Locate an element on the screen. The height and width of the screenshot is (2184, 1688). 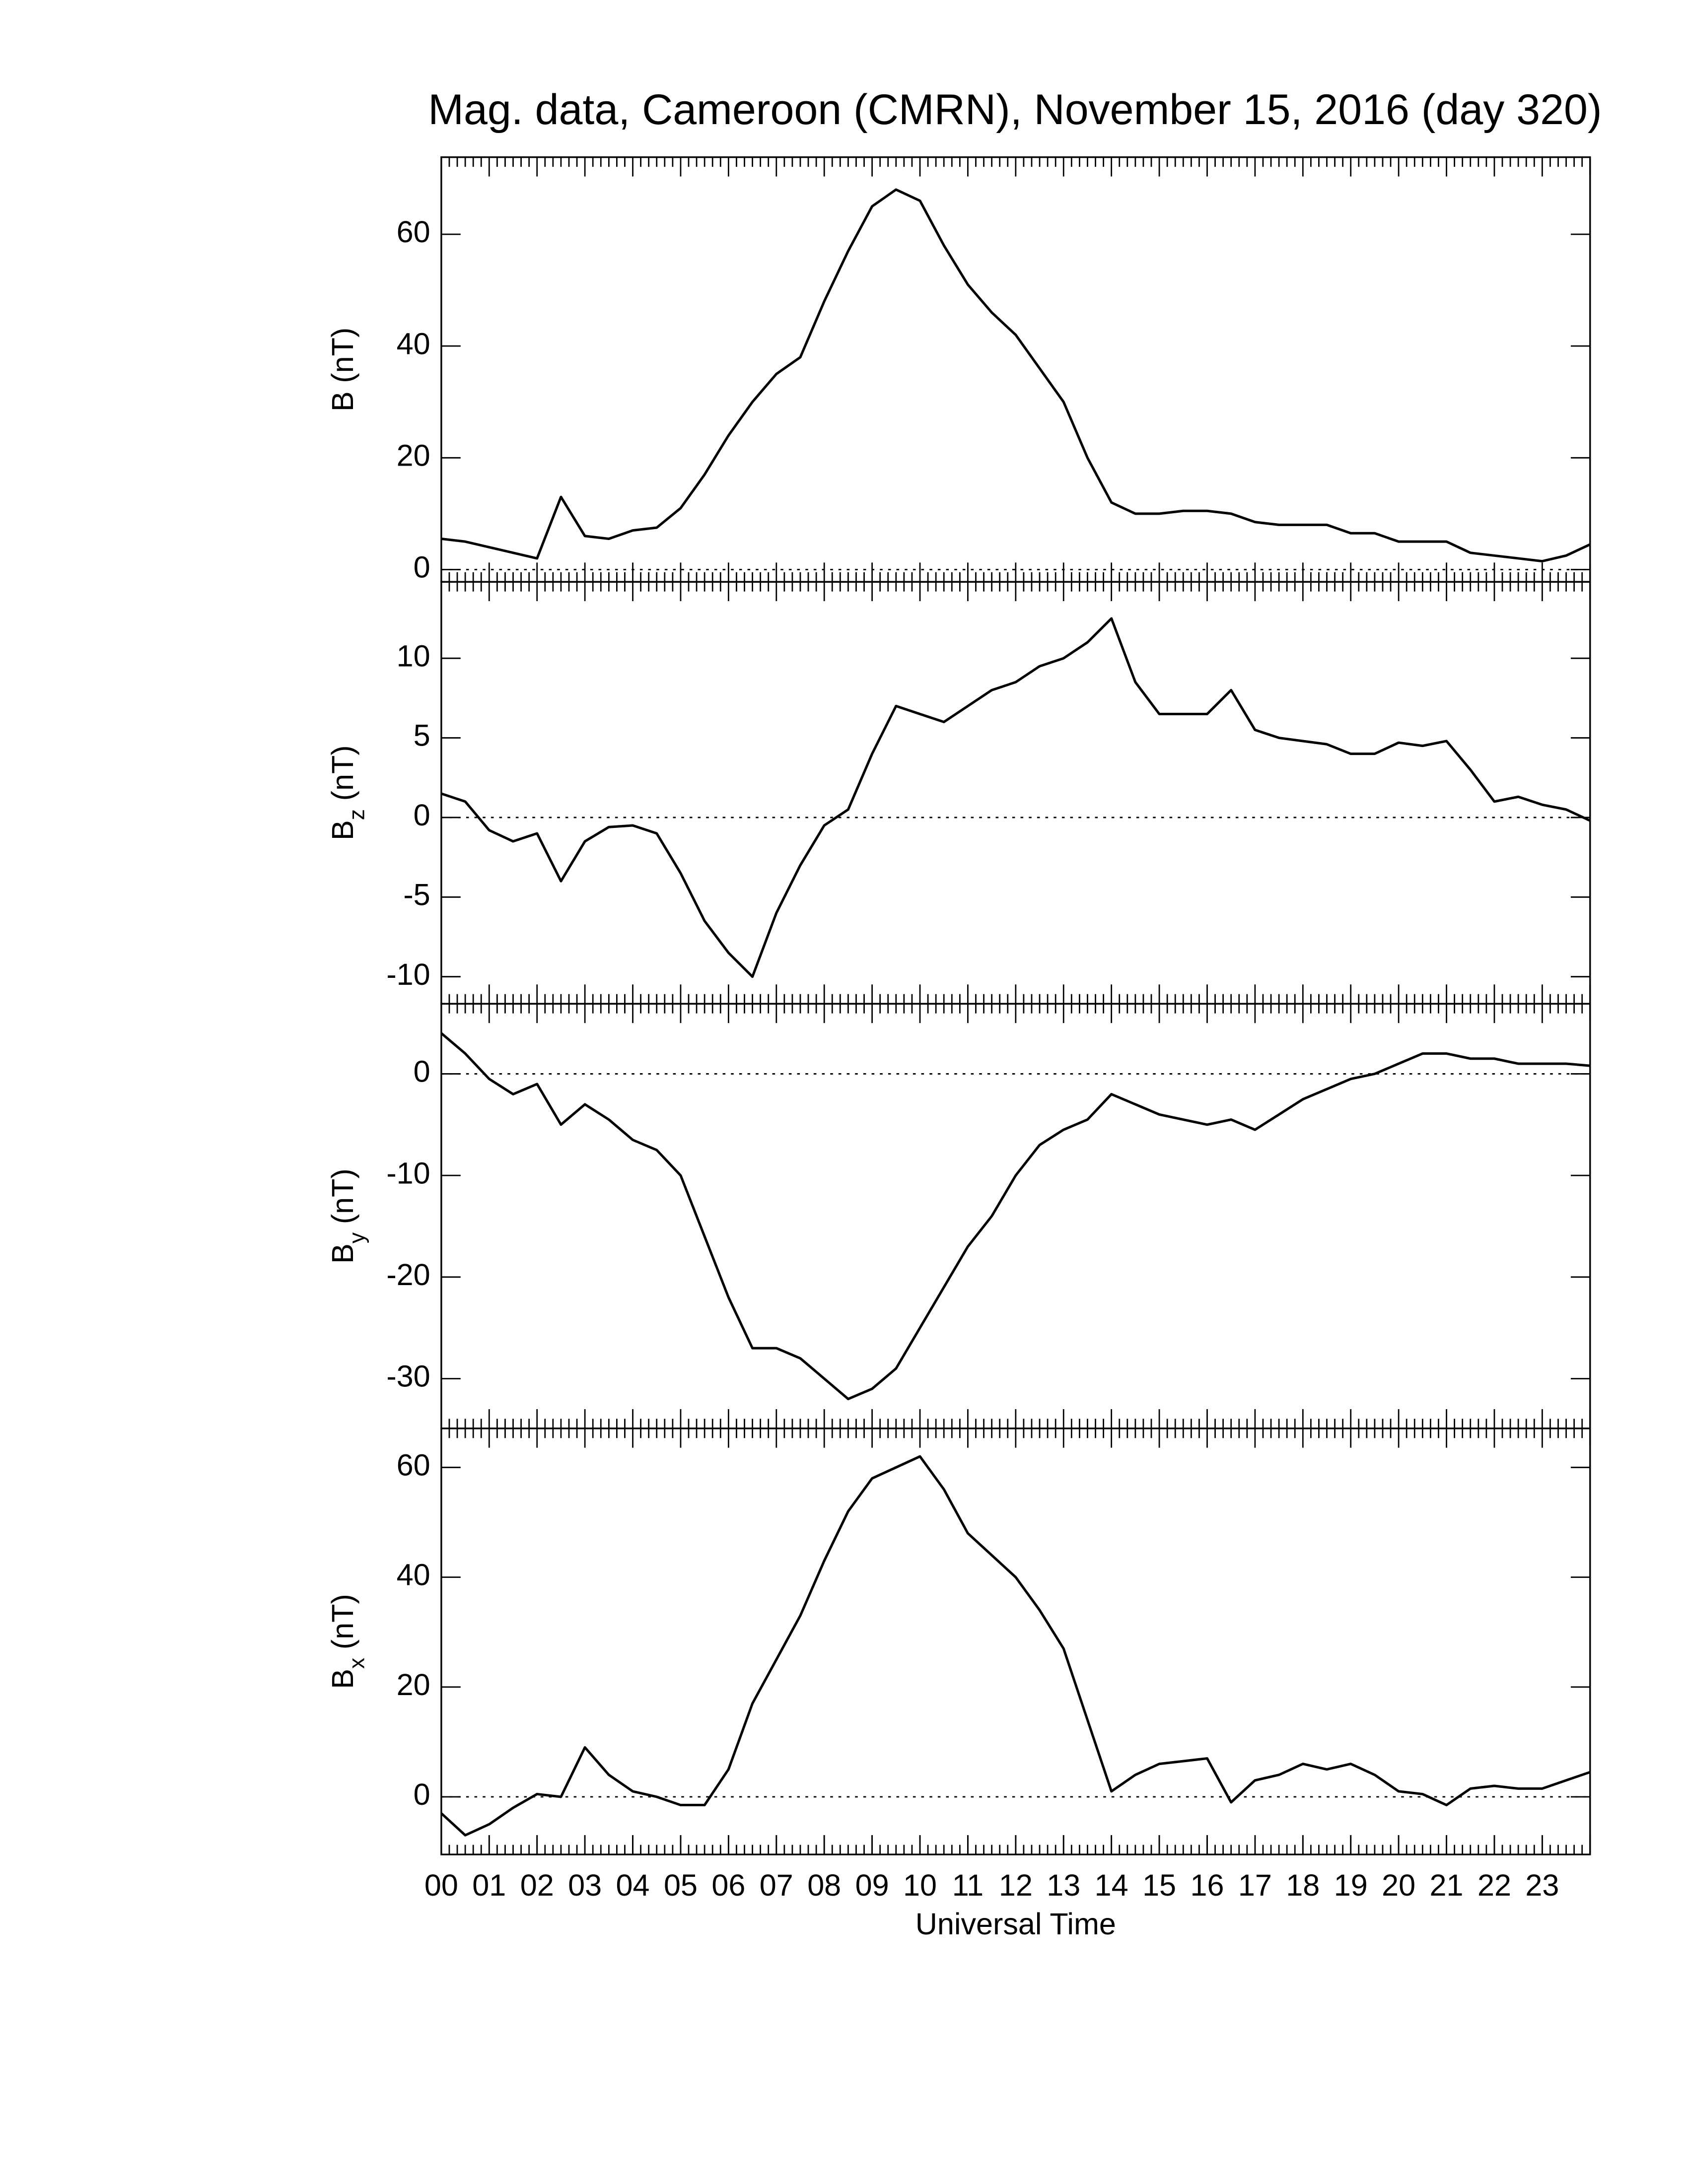
x-tick-label: 11 is located at coordinates (968, 1885).